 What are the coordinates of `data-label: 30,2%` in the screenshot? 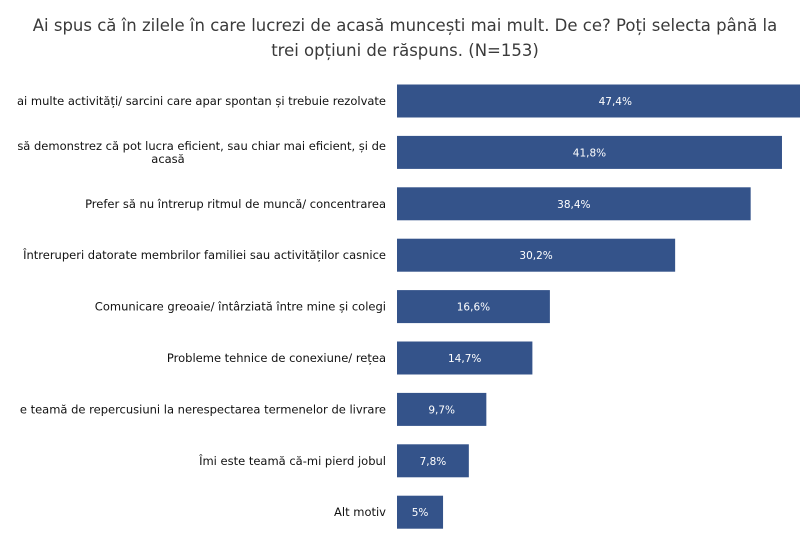 It's located at (535, 256).